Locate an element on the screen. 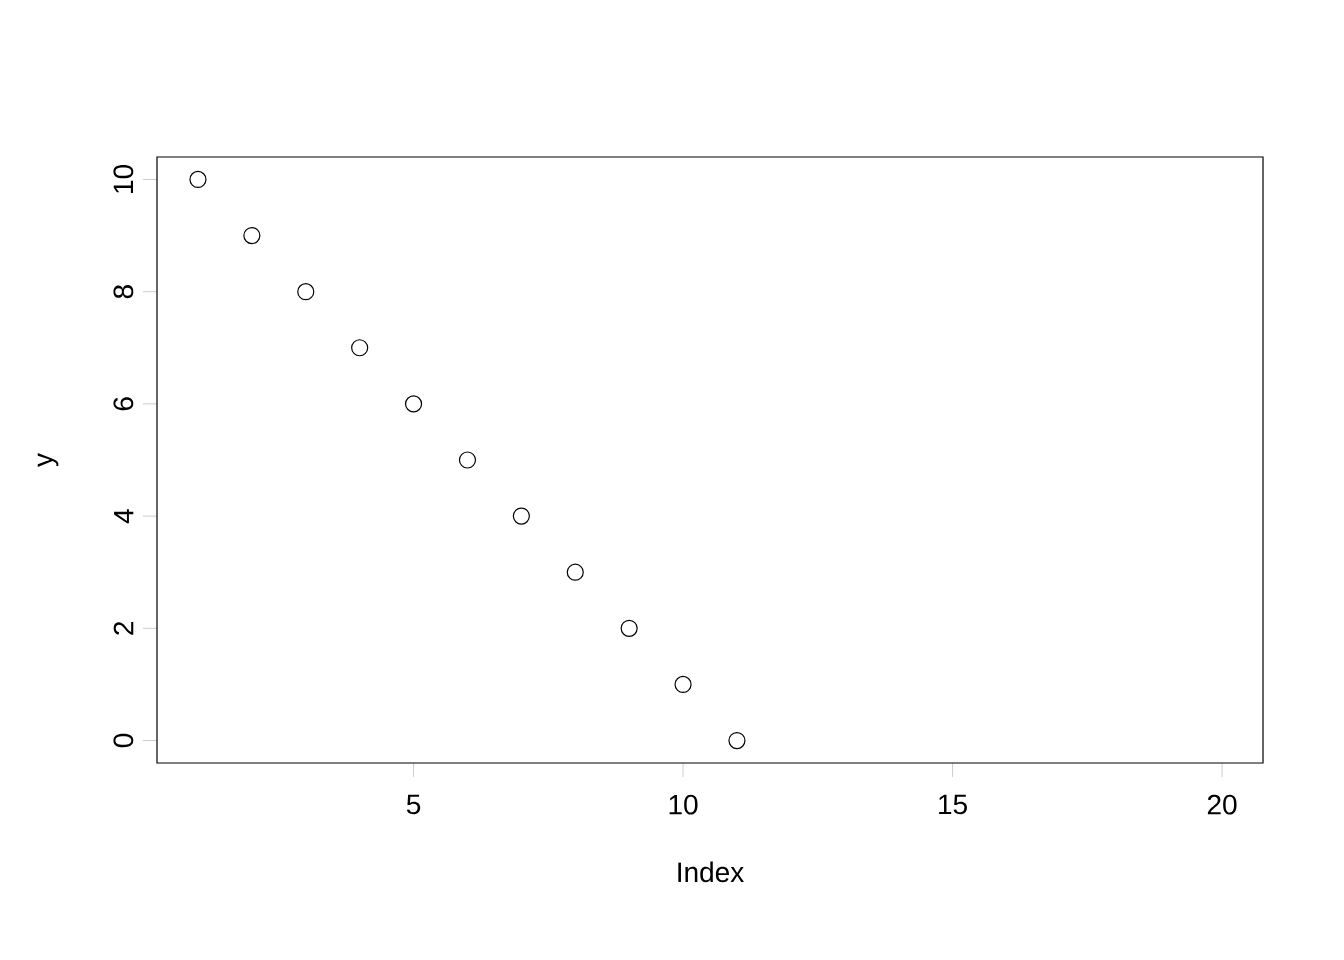 The height and width of the screenshot is (960, 1344). x-tick-label: 20 is located at coordinates (1222, 804).